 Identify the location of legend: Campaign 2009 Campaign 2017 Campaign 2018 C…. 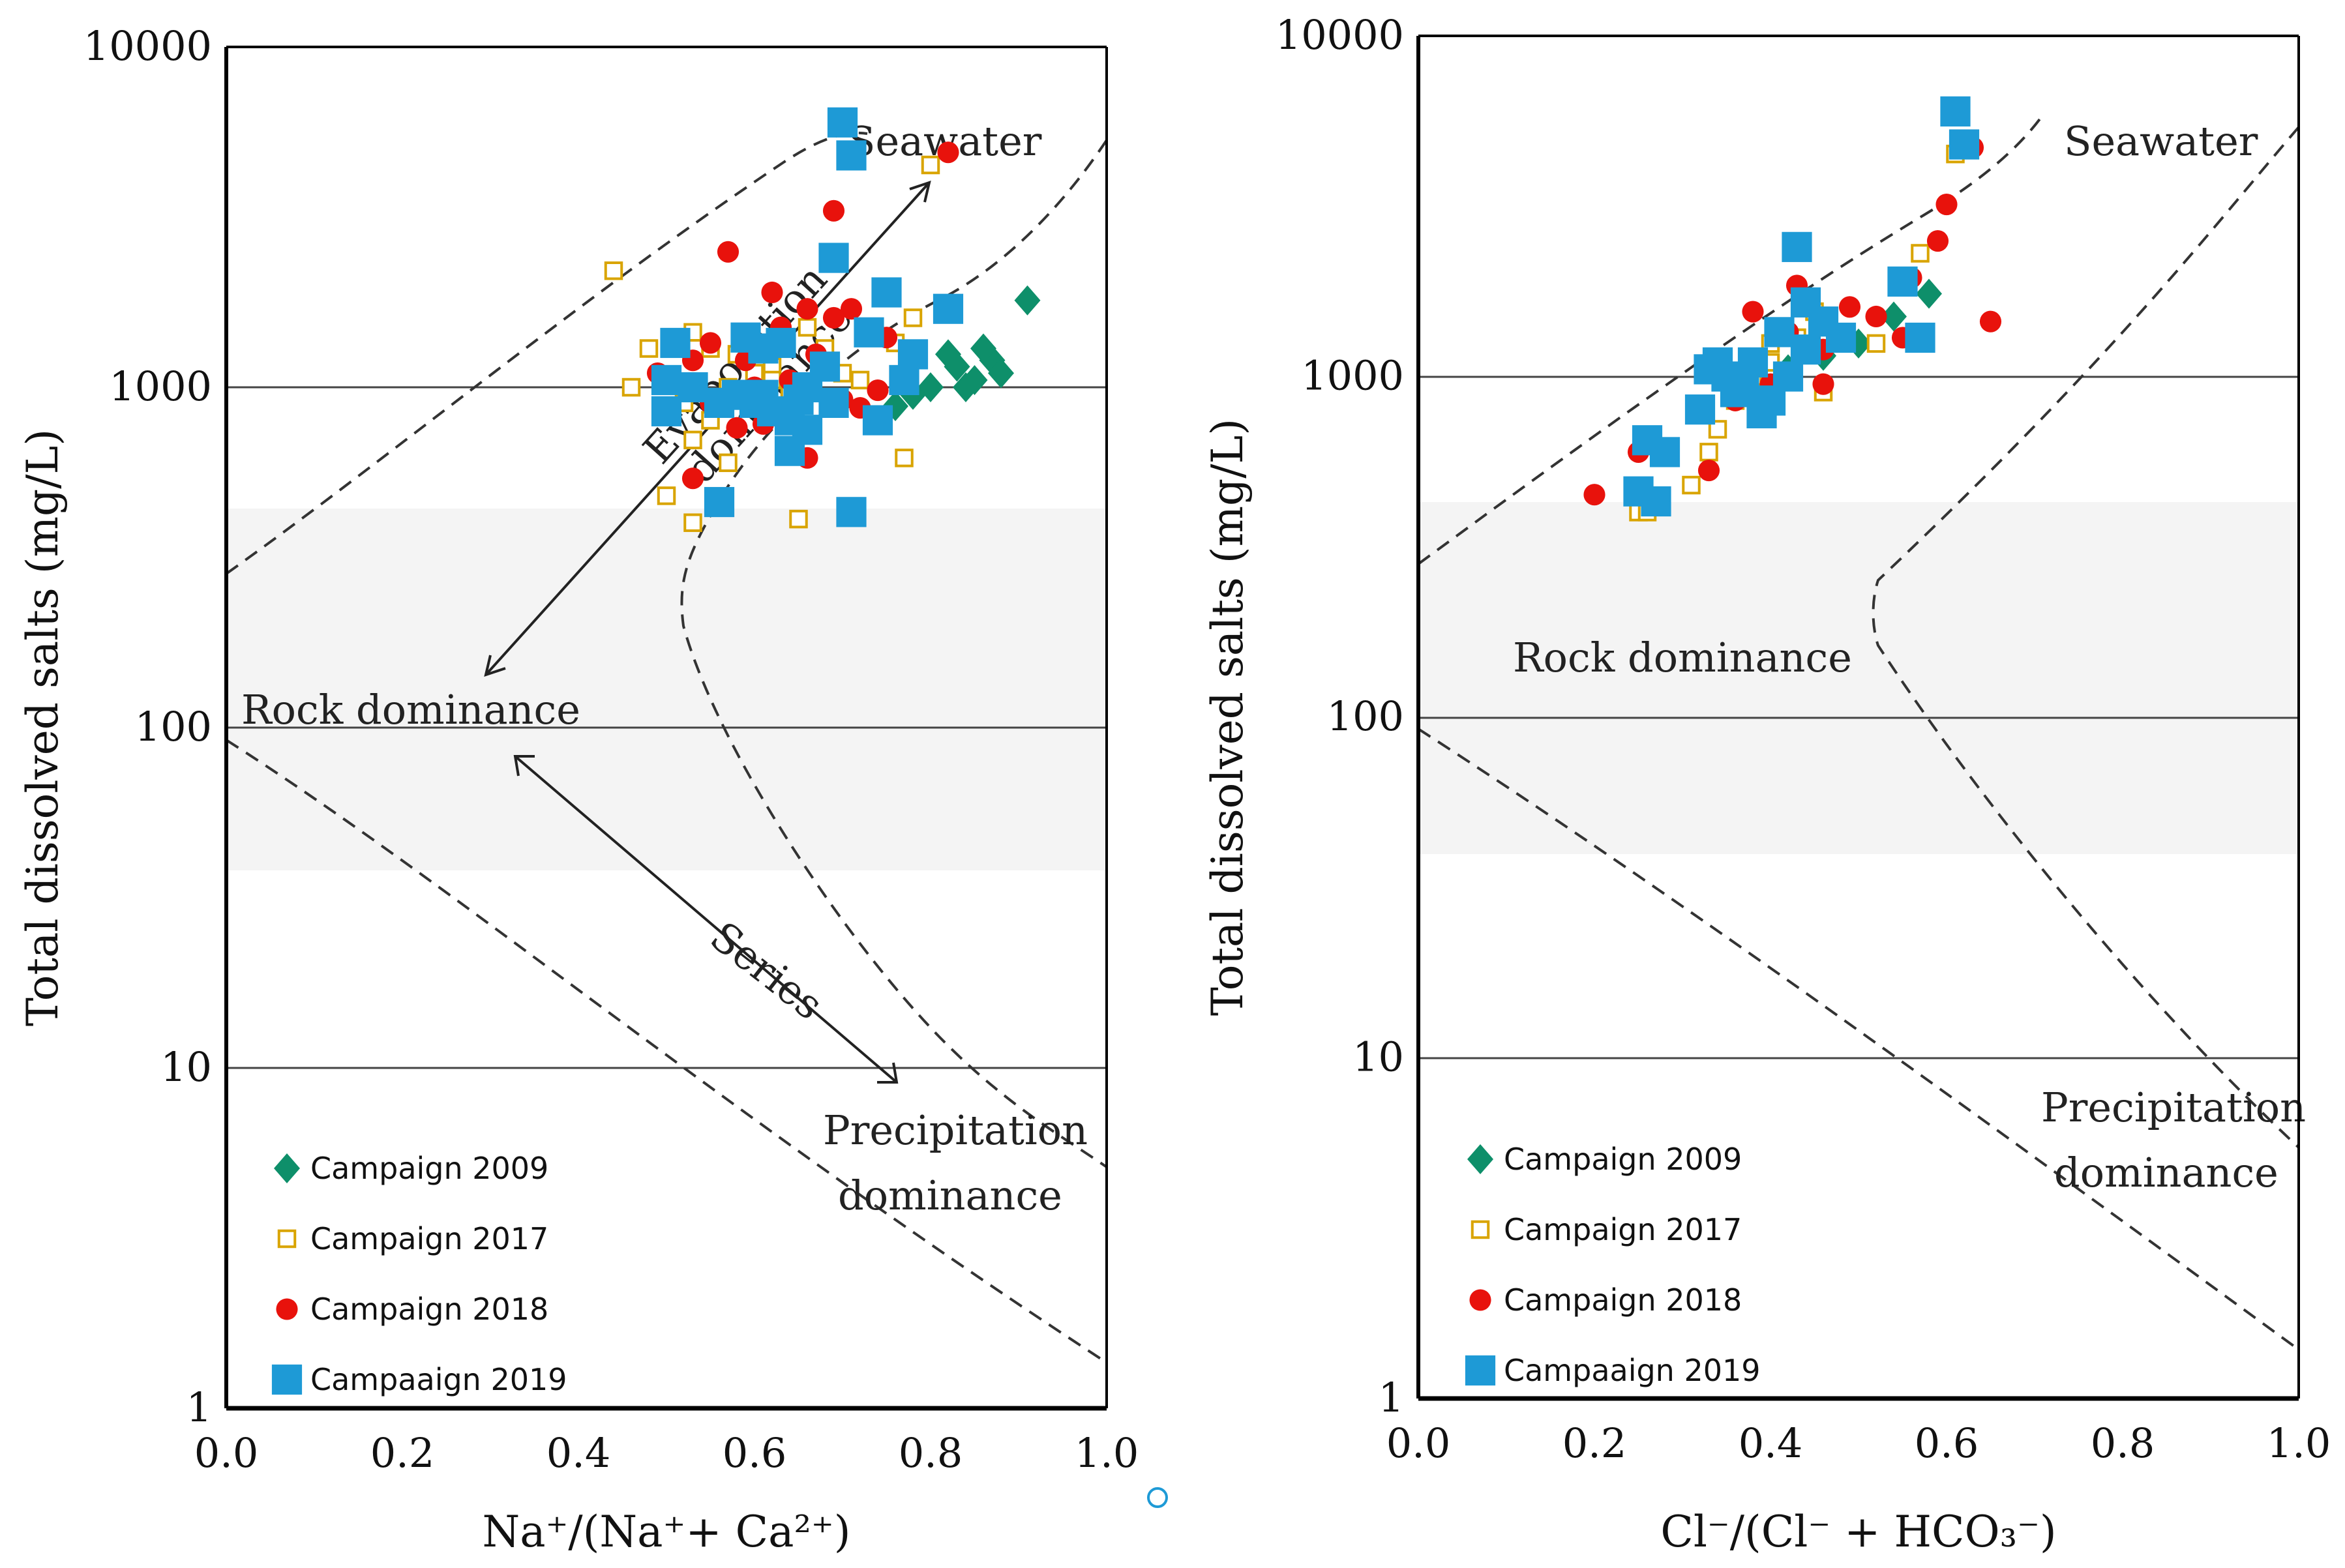
(1613, 1265).